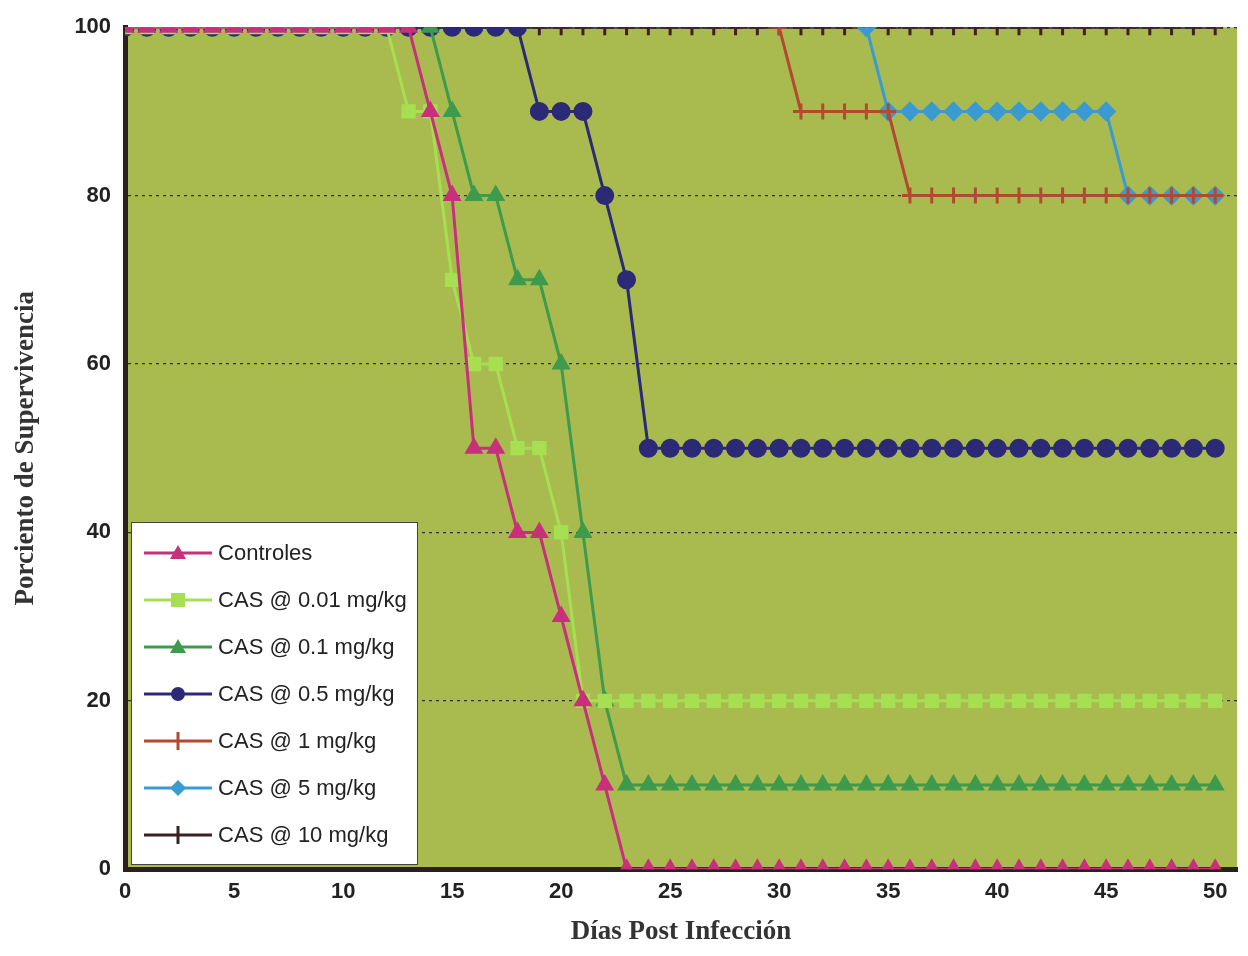 This screenshot has width=1248, height=956. I want to click on x-tick-label: 30, so click(779, 891).